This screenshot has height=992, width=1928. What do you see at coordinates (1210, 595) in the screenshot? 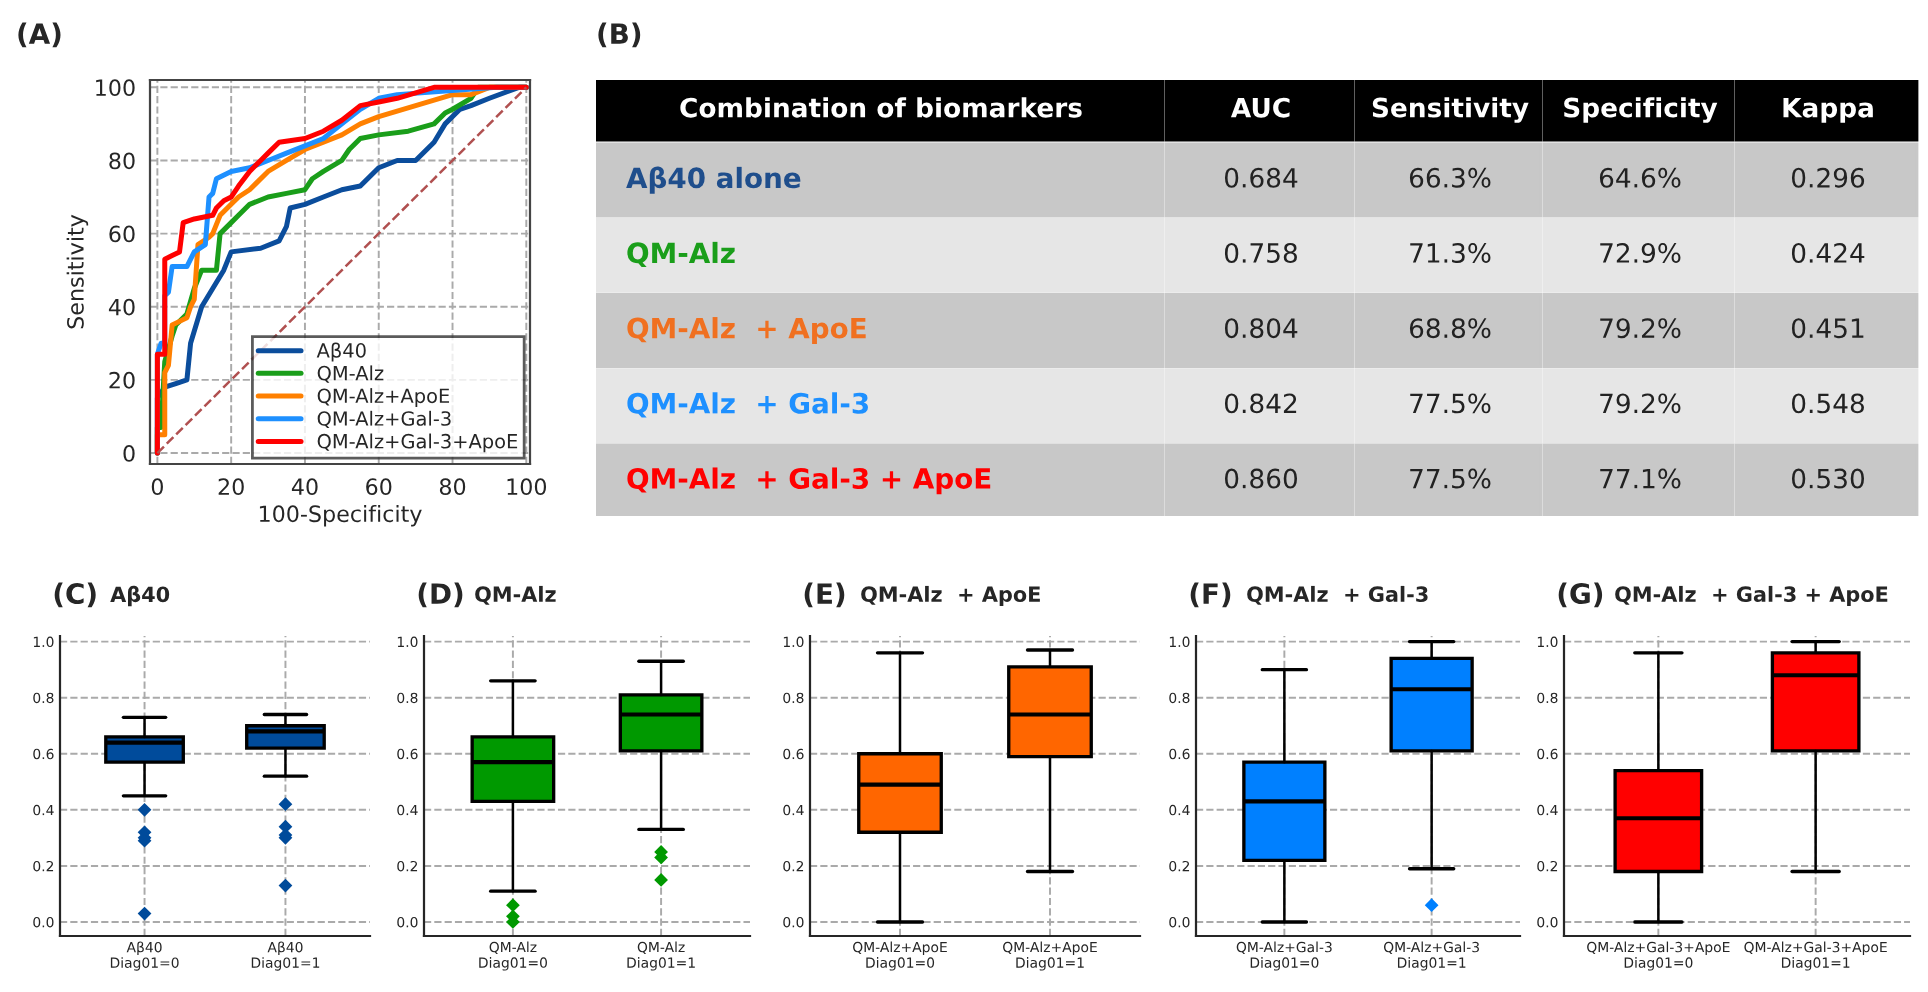
I see `chart-title: (F)` at bounding box center [1210, 595].